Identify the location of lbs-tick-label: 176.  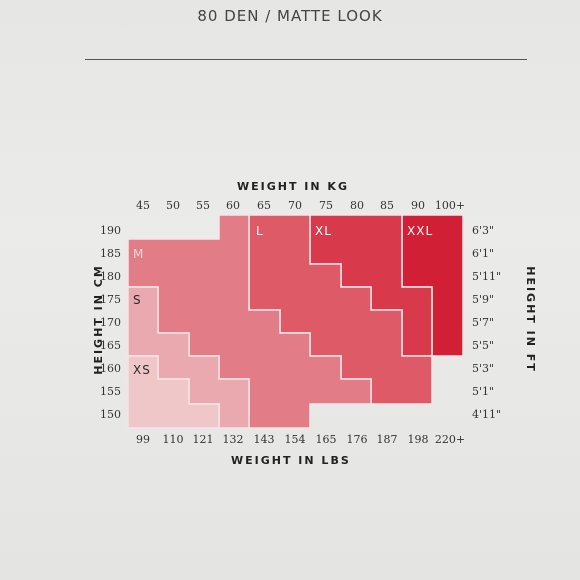
(357, 439).